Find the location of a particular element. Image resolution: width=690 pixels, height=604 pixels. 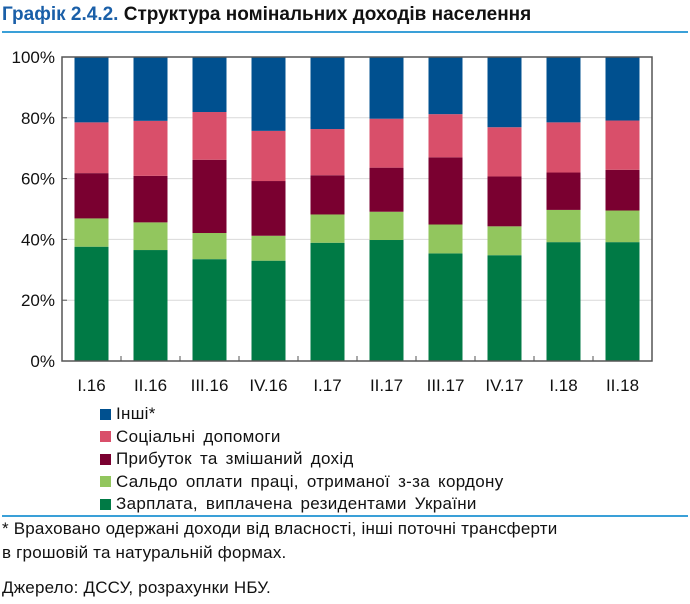

chart-number: Графік 2.4.2. is located at coordinates (60, 14).